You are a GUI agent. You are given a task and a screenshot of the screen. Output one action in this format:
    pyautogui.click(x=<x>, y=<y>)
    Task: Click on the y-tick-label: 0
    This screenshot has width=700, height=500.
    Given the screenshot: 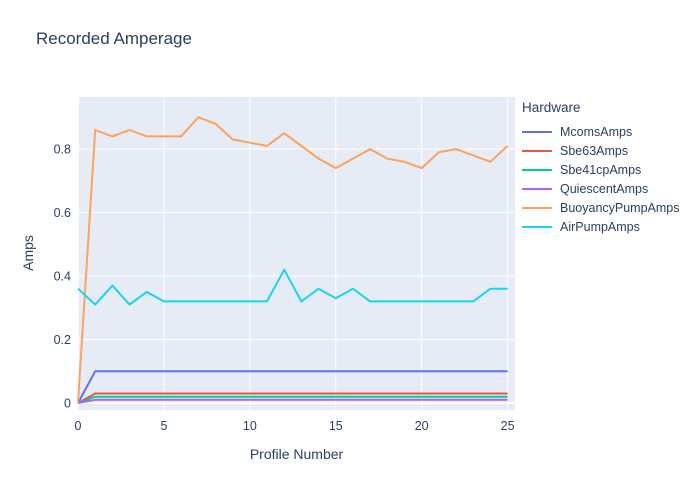 What is the action you would take?
    pyautogui.click(x=67, y=404)
    